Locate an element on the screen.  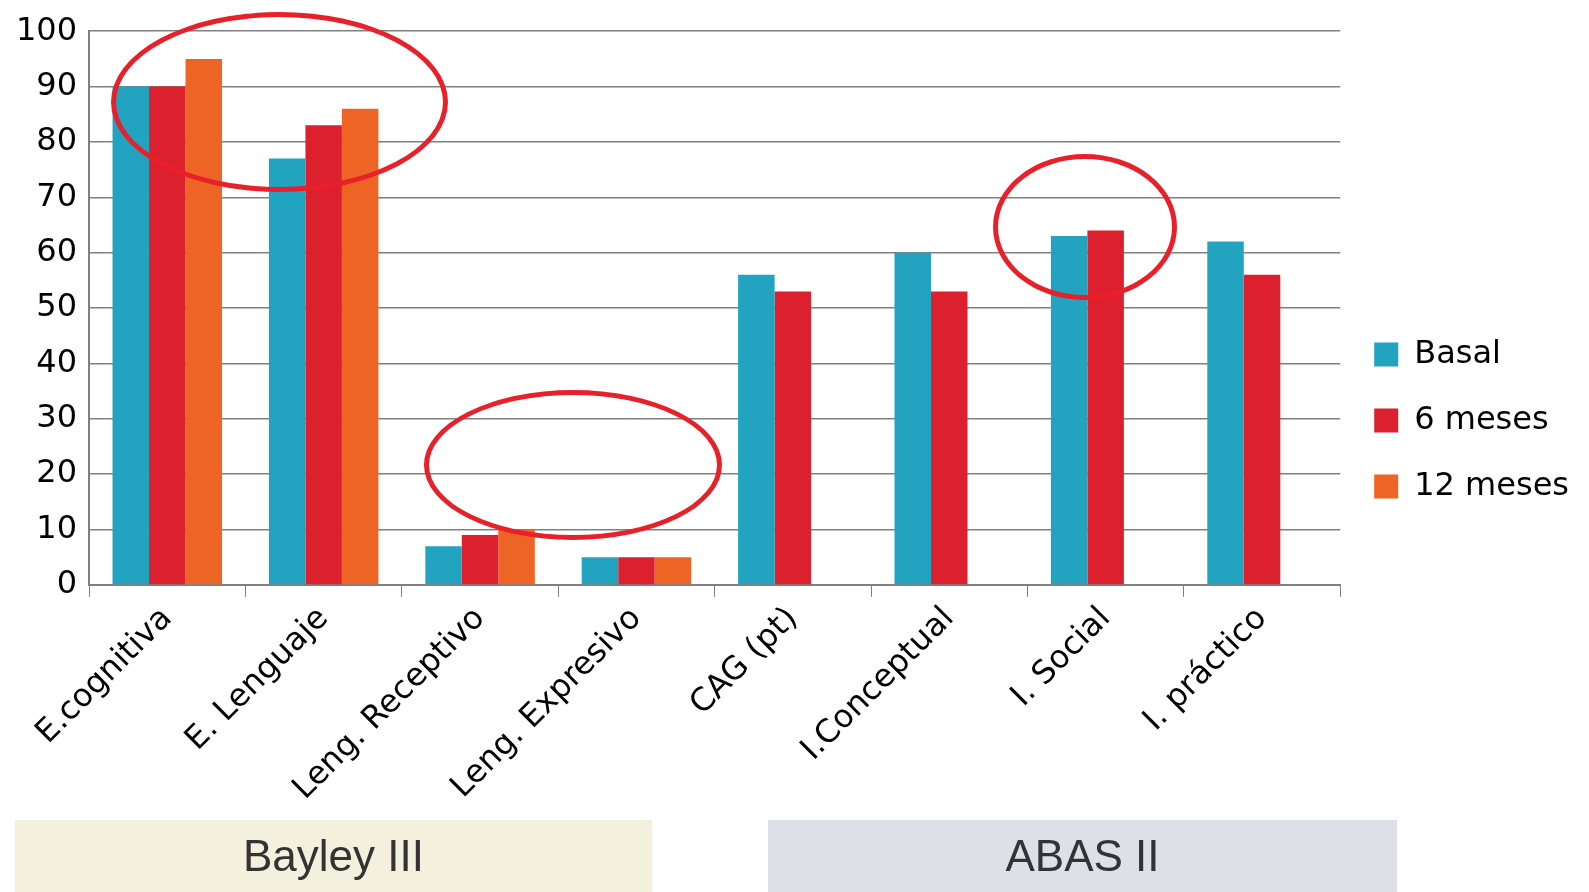
y-tick-label: 0 is located at coordinates (67, 582).